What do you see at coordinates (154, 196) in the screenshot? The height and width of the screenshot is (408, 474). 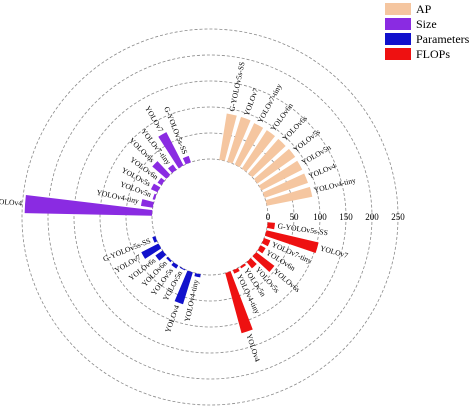 I see `bar-size-yolov5n` at bounding box center [154, 196].